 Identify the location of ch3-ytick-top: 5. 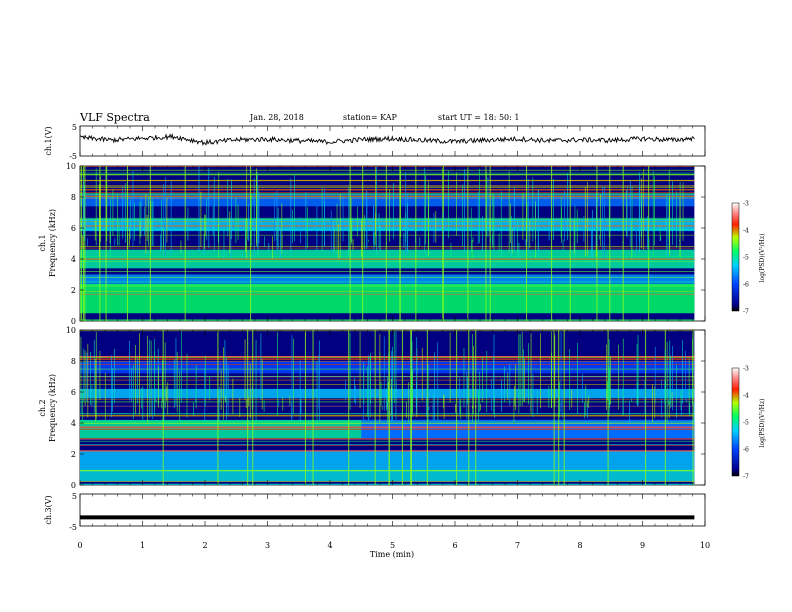
(74, 496).